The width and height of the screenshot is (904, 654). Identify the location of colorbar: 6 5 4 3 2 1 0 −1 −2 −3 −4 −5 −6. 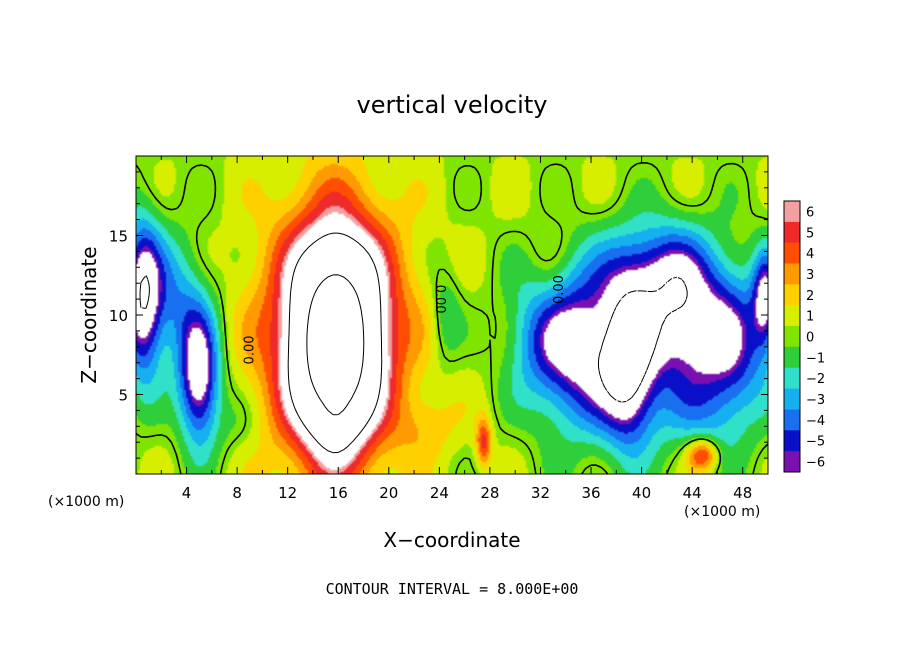
(804, 336).